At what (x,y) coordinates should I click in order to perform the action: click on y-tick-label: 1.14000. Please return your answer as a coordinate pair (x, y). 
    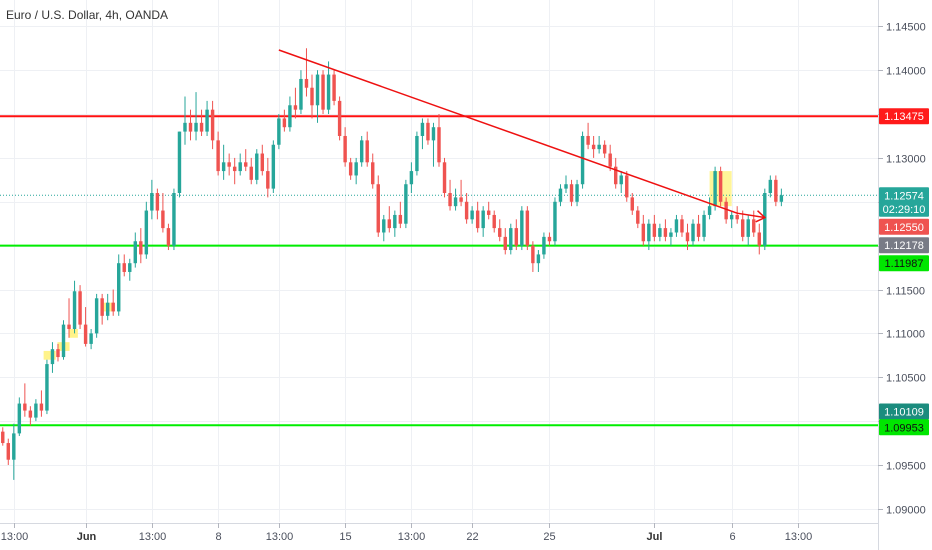
    Looking at the image, I should click on (906, 72).